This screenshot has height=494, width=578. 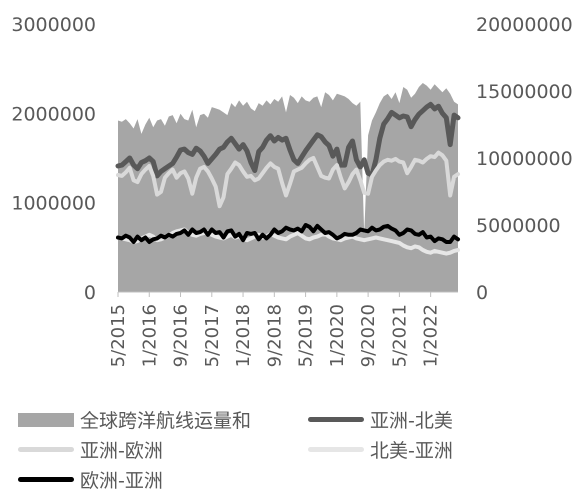 I want to click on legend-item-eu-asia: 欧洲-亚洲, so click(x=90, y=479).